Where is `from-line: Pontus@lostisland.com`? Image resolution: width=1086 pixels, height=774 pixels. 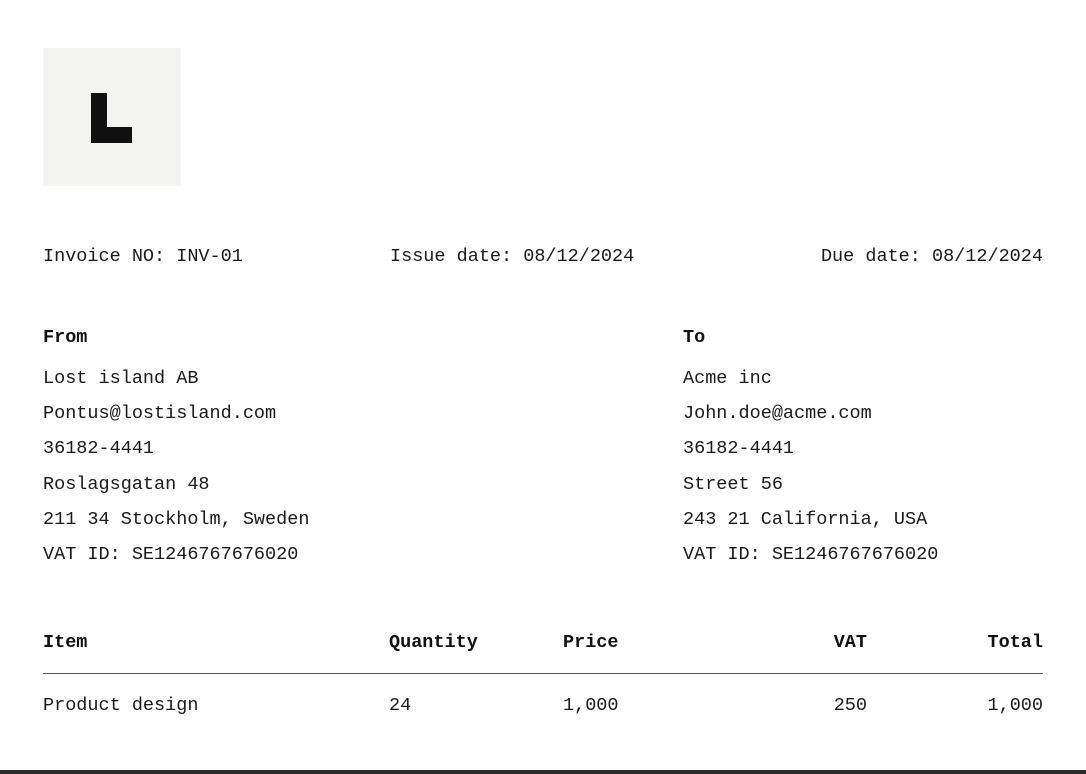
from-line: Pontus@lostisland.com is located at coordinates (160, 413).